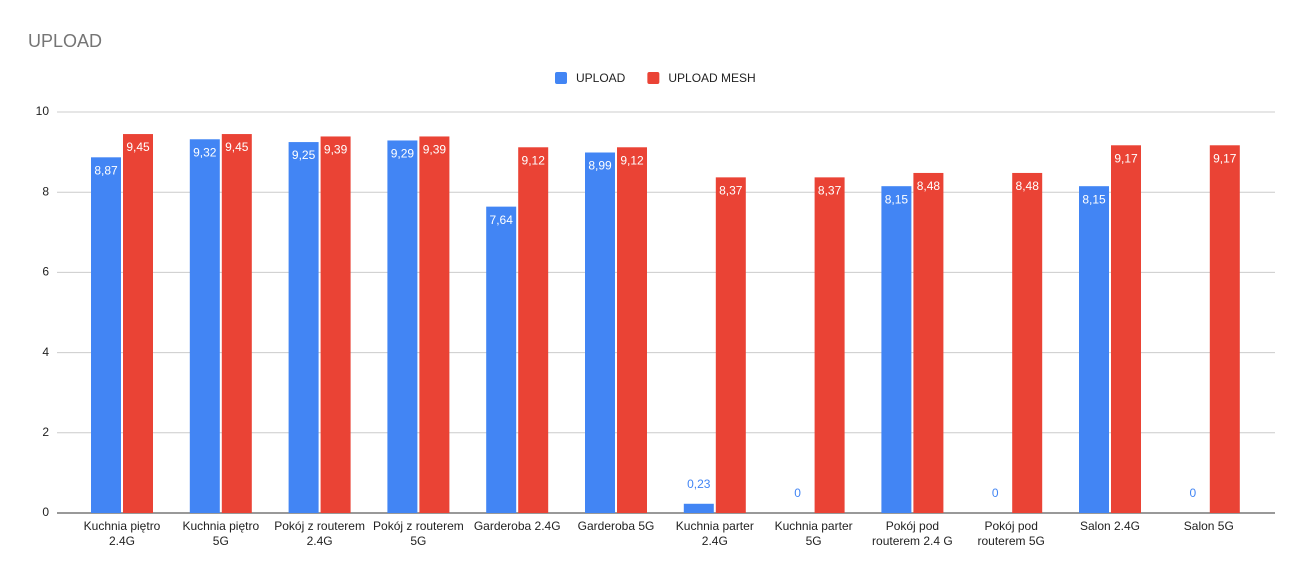 The height and width of the screenshot is (576, 1303). What do you see at coordinates (106, 170) in the screenshot?
I see `value-label: 8,87` at bounding box center [106, 170].